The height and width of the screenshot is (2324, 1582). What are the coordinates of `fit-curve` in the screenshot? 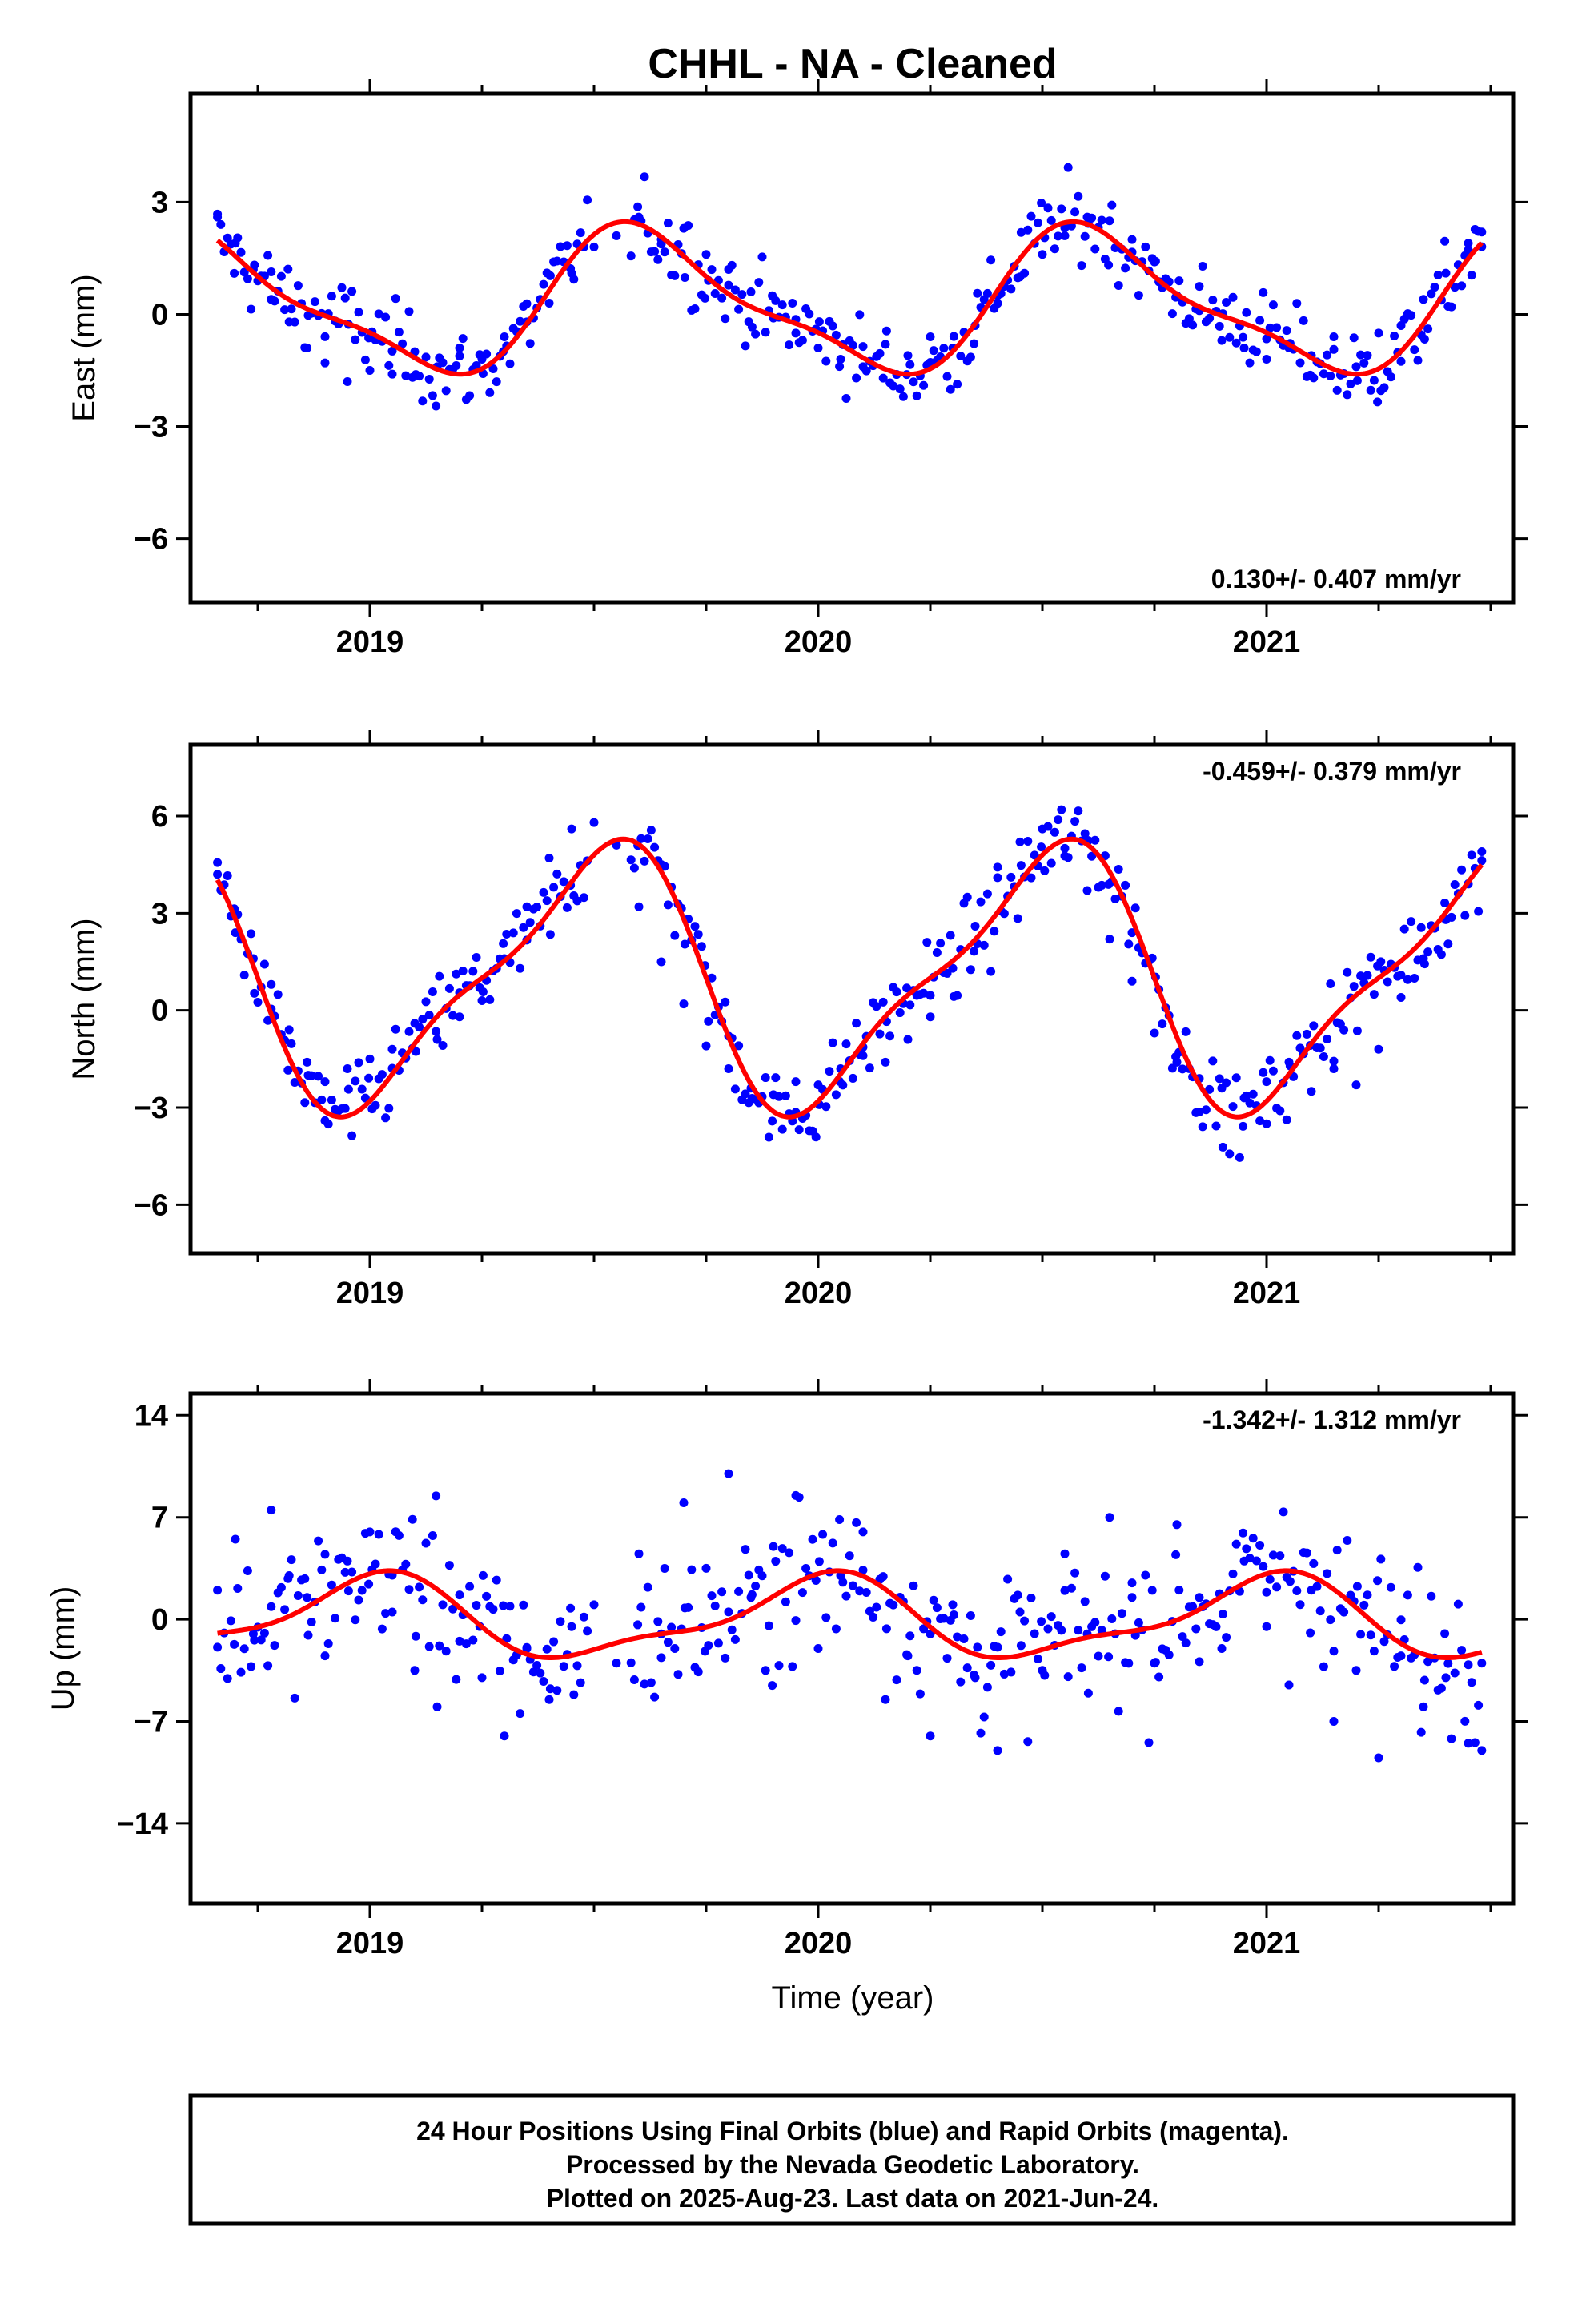 It's located at (849, 978).